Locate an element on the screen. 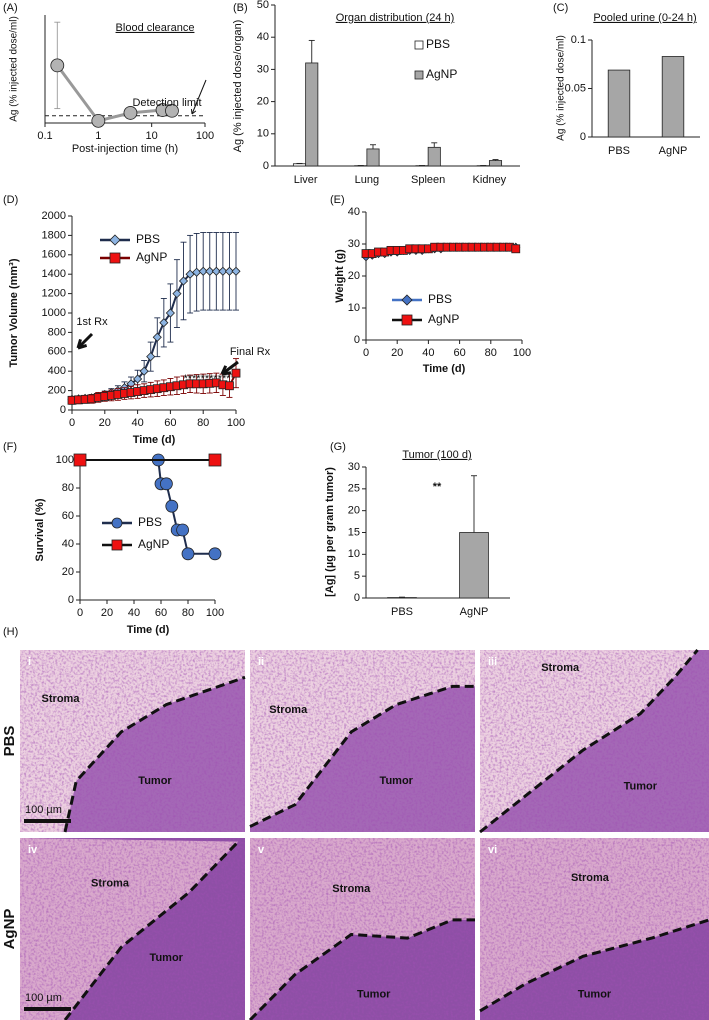 The image size is (709, 1020). arrow is located at coordinates (230, 368).